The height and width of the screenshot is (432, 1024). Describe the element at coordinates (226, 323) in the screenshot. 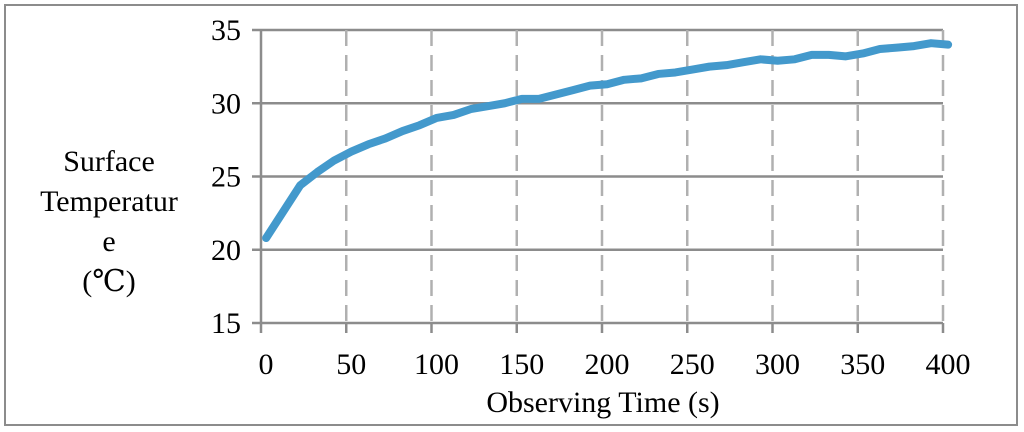

I see `y-tick-label: 15` at that location.